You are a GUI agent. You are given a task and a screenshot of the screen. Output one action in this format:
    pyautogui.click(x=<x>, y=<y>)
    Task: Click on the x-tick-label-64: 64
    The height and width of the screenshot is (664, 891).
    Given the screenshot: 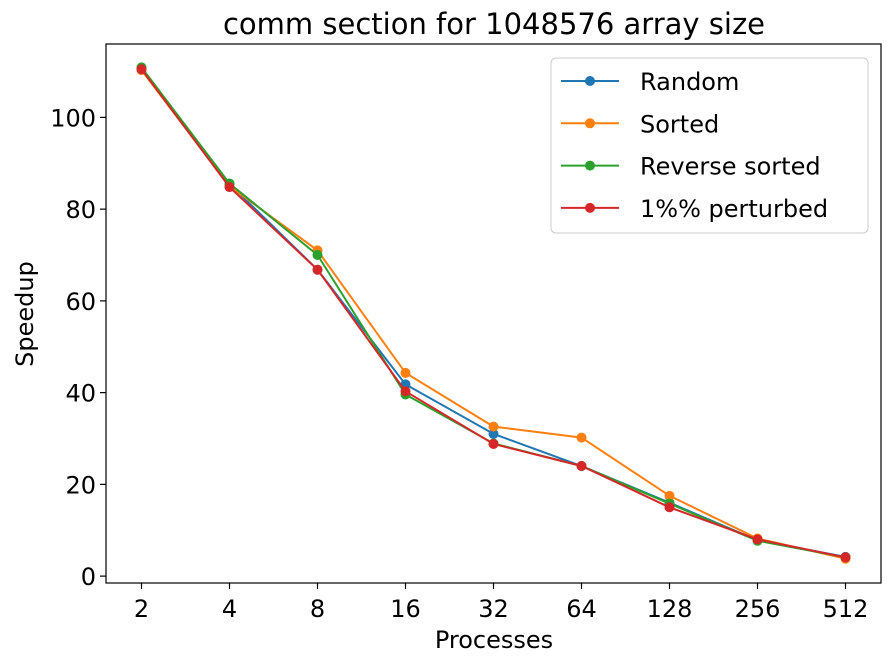 What is the action you would take?
    pyautogui.click(x=581, y=609)
    